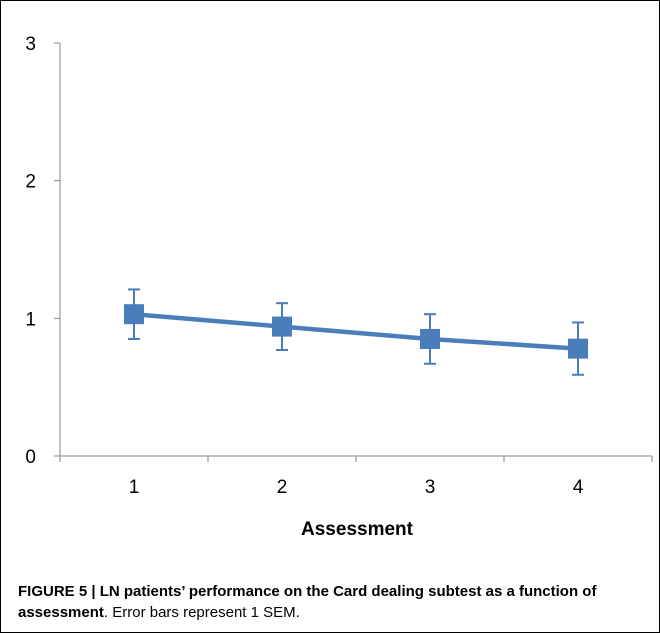 This screenshot has width=660, height=633. Describe the element at coordinates (30, 182) in the screenshot. I see `y-tick-label: 2` at that location.